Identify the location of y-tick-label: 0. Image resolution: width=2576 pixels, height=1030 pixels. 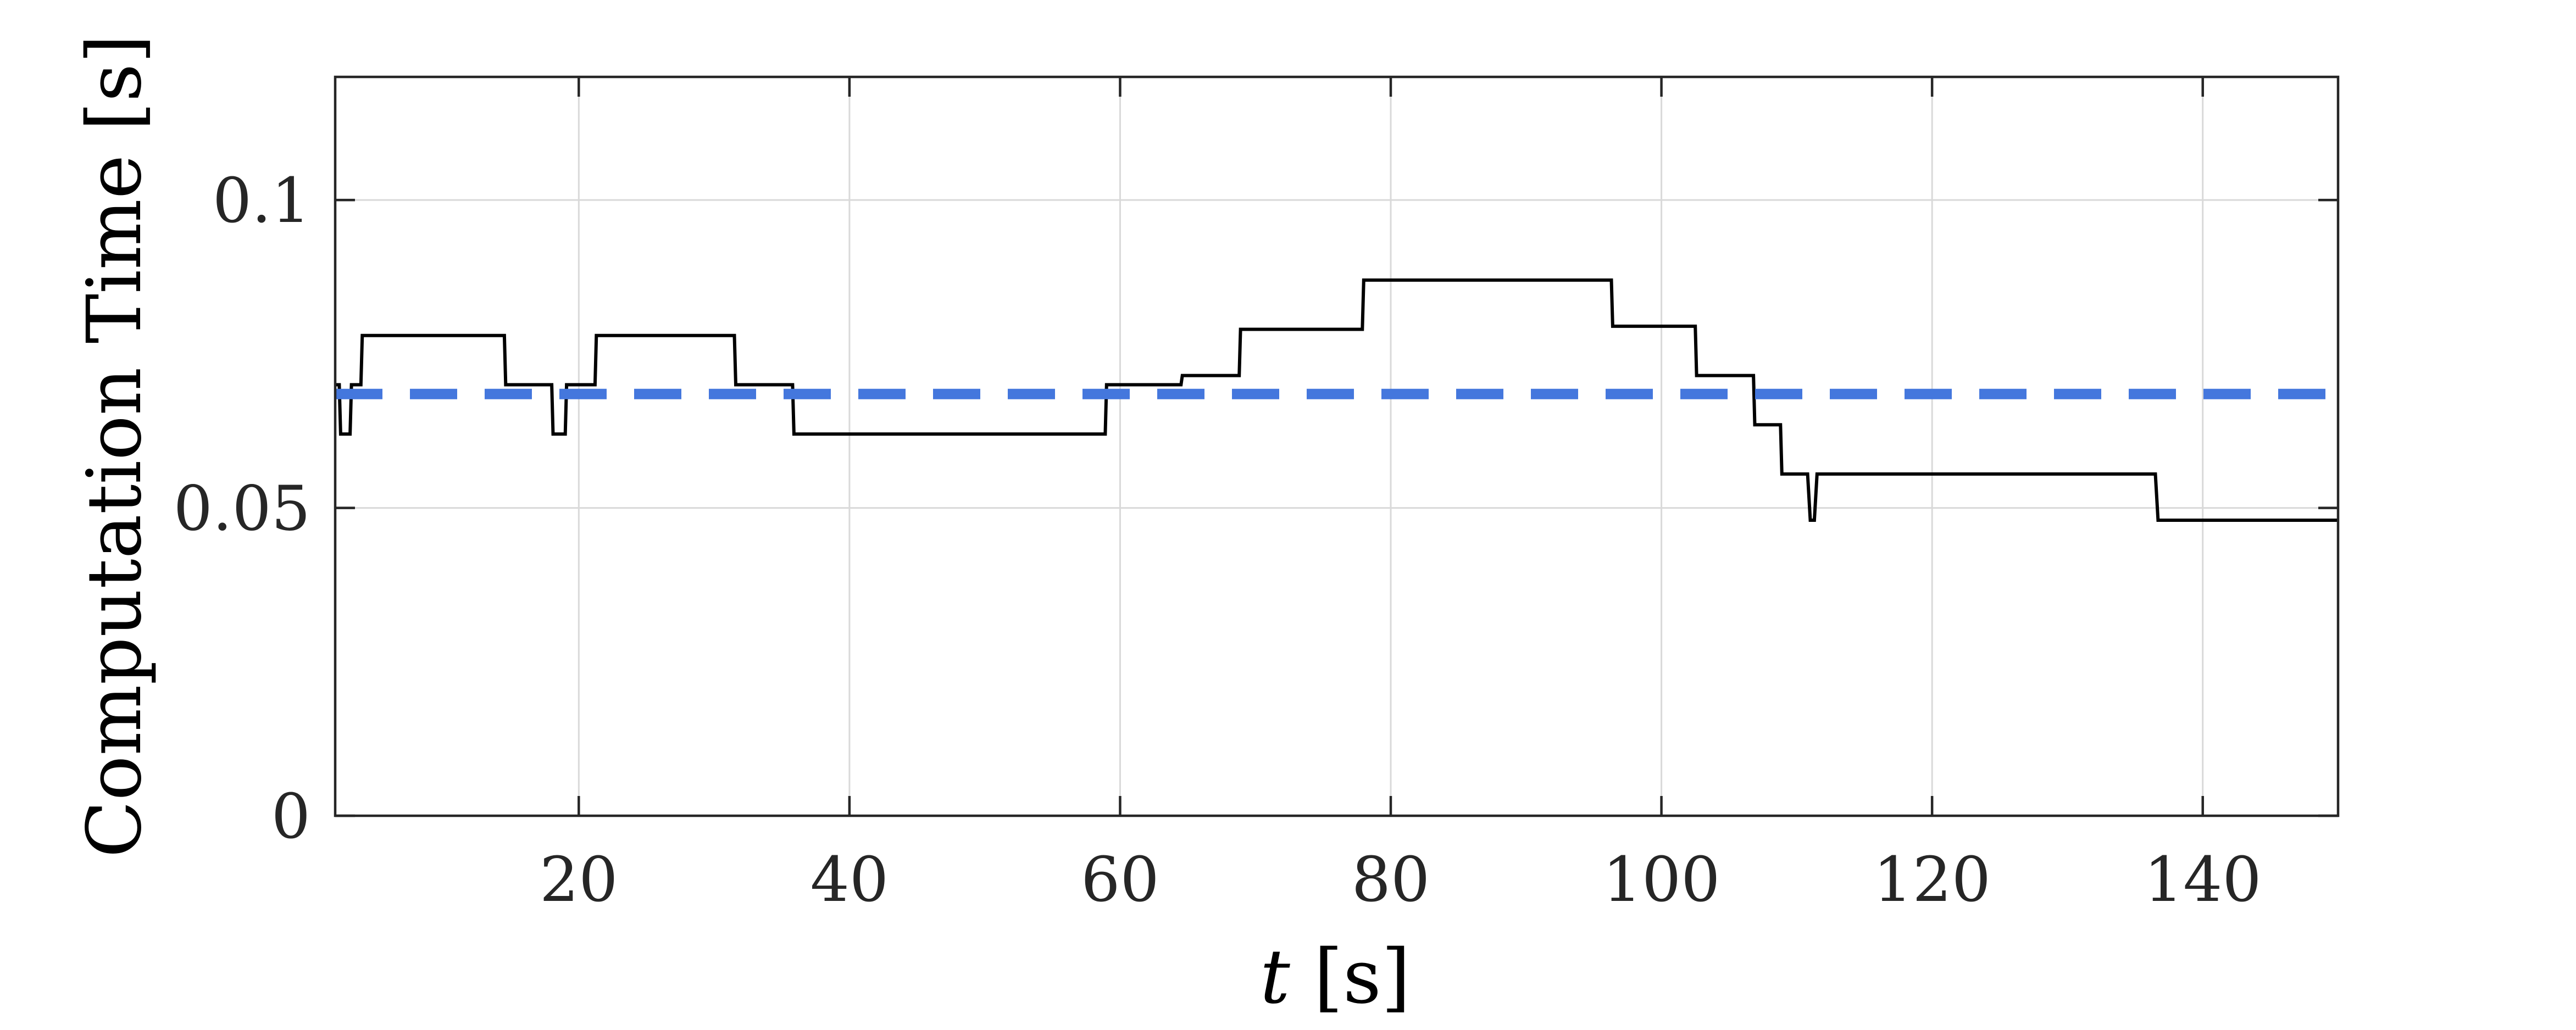
(290, 817).